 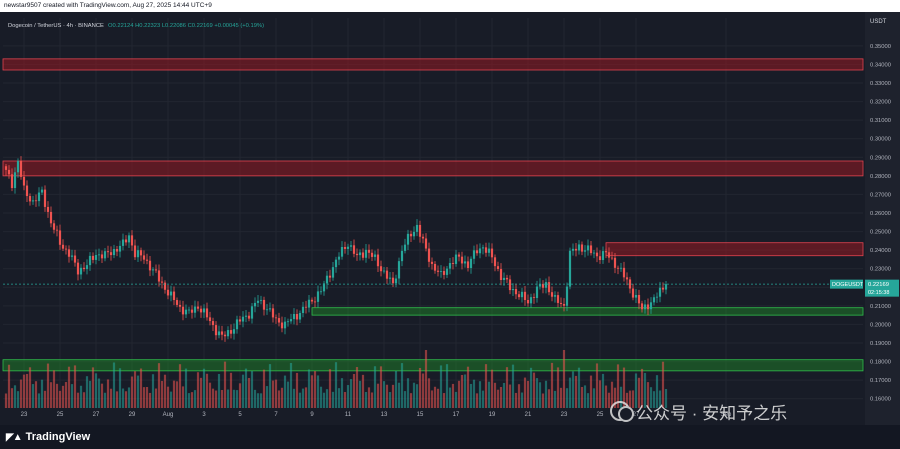 What do you see at coordinates (636, 415) in the screenshot?
I see `x-tick-label: 27` at bounding box center [636, 415].